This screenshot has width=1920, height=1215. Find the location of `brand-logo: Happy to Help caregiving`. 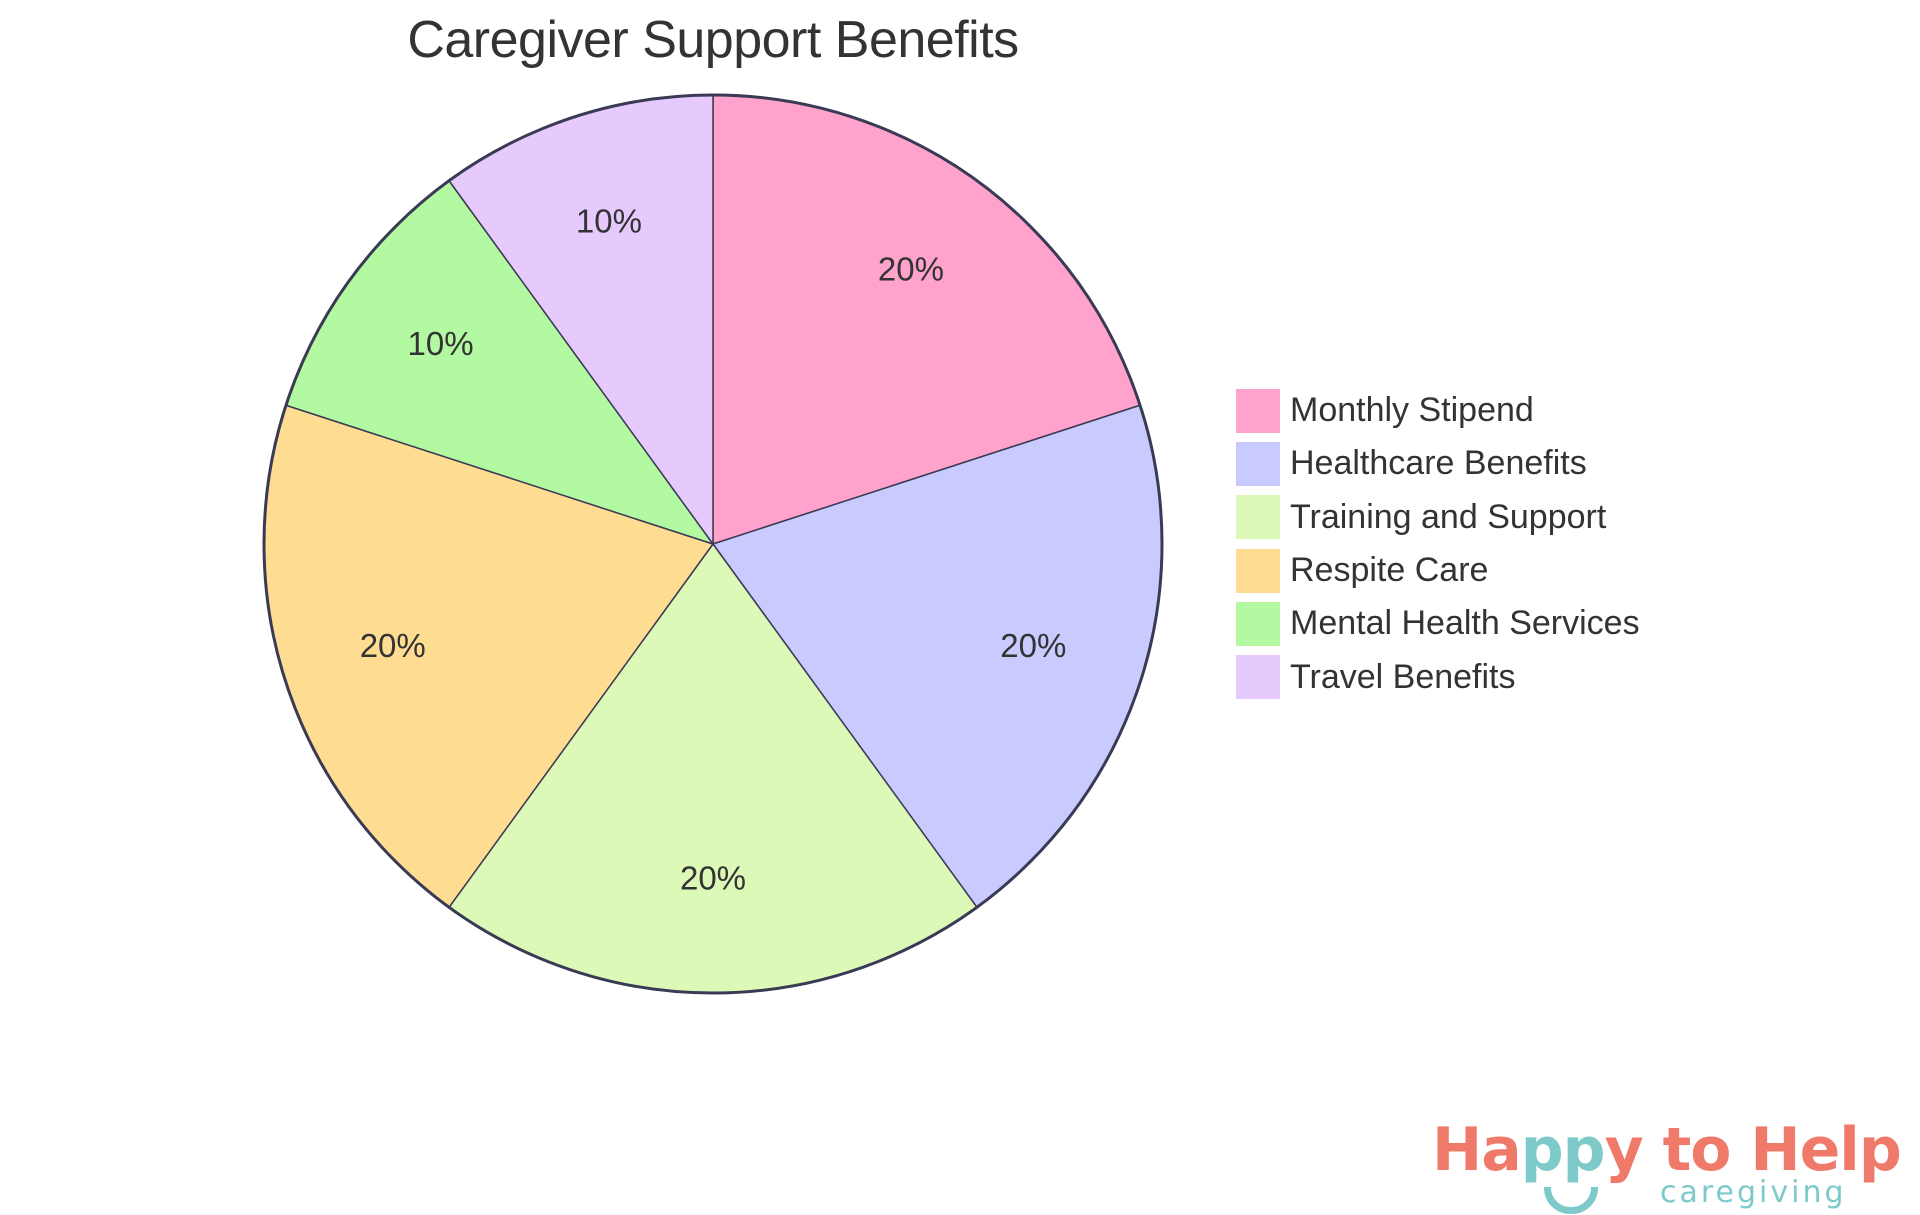

brand-logo: Happy to Help caregiving is located at coordinates (1667, 1164).